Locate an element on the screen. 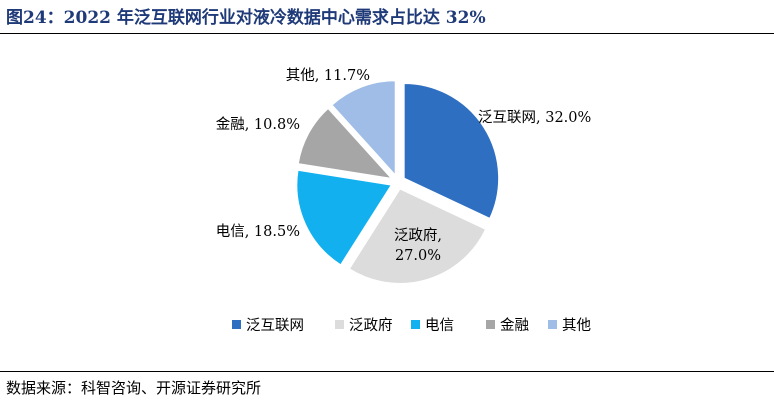 This screenshot has height=405, width=774. title-divider is located at coordinates (387, 33).